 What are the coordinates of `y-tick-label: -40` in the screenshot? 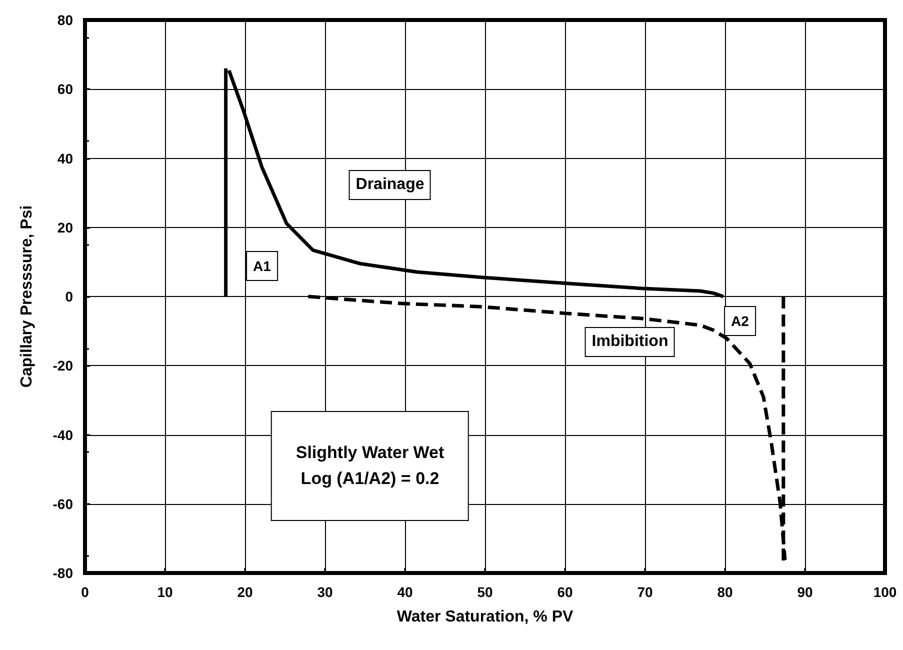 It's located at (63, 434).